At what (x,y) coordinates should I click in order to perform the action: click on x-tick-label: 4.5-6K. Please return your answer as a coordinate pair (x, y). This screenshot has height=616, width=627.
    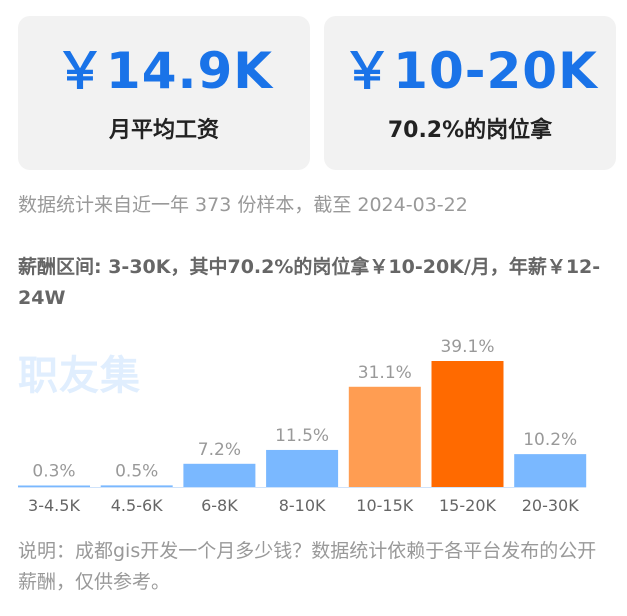
    Looking at the image, I should click on (137, 505).